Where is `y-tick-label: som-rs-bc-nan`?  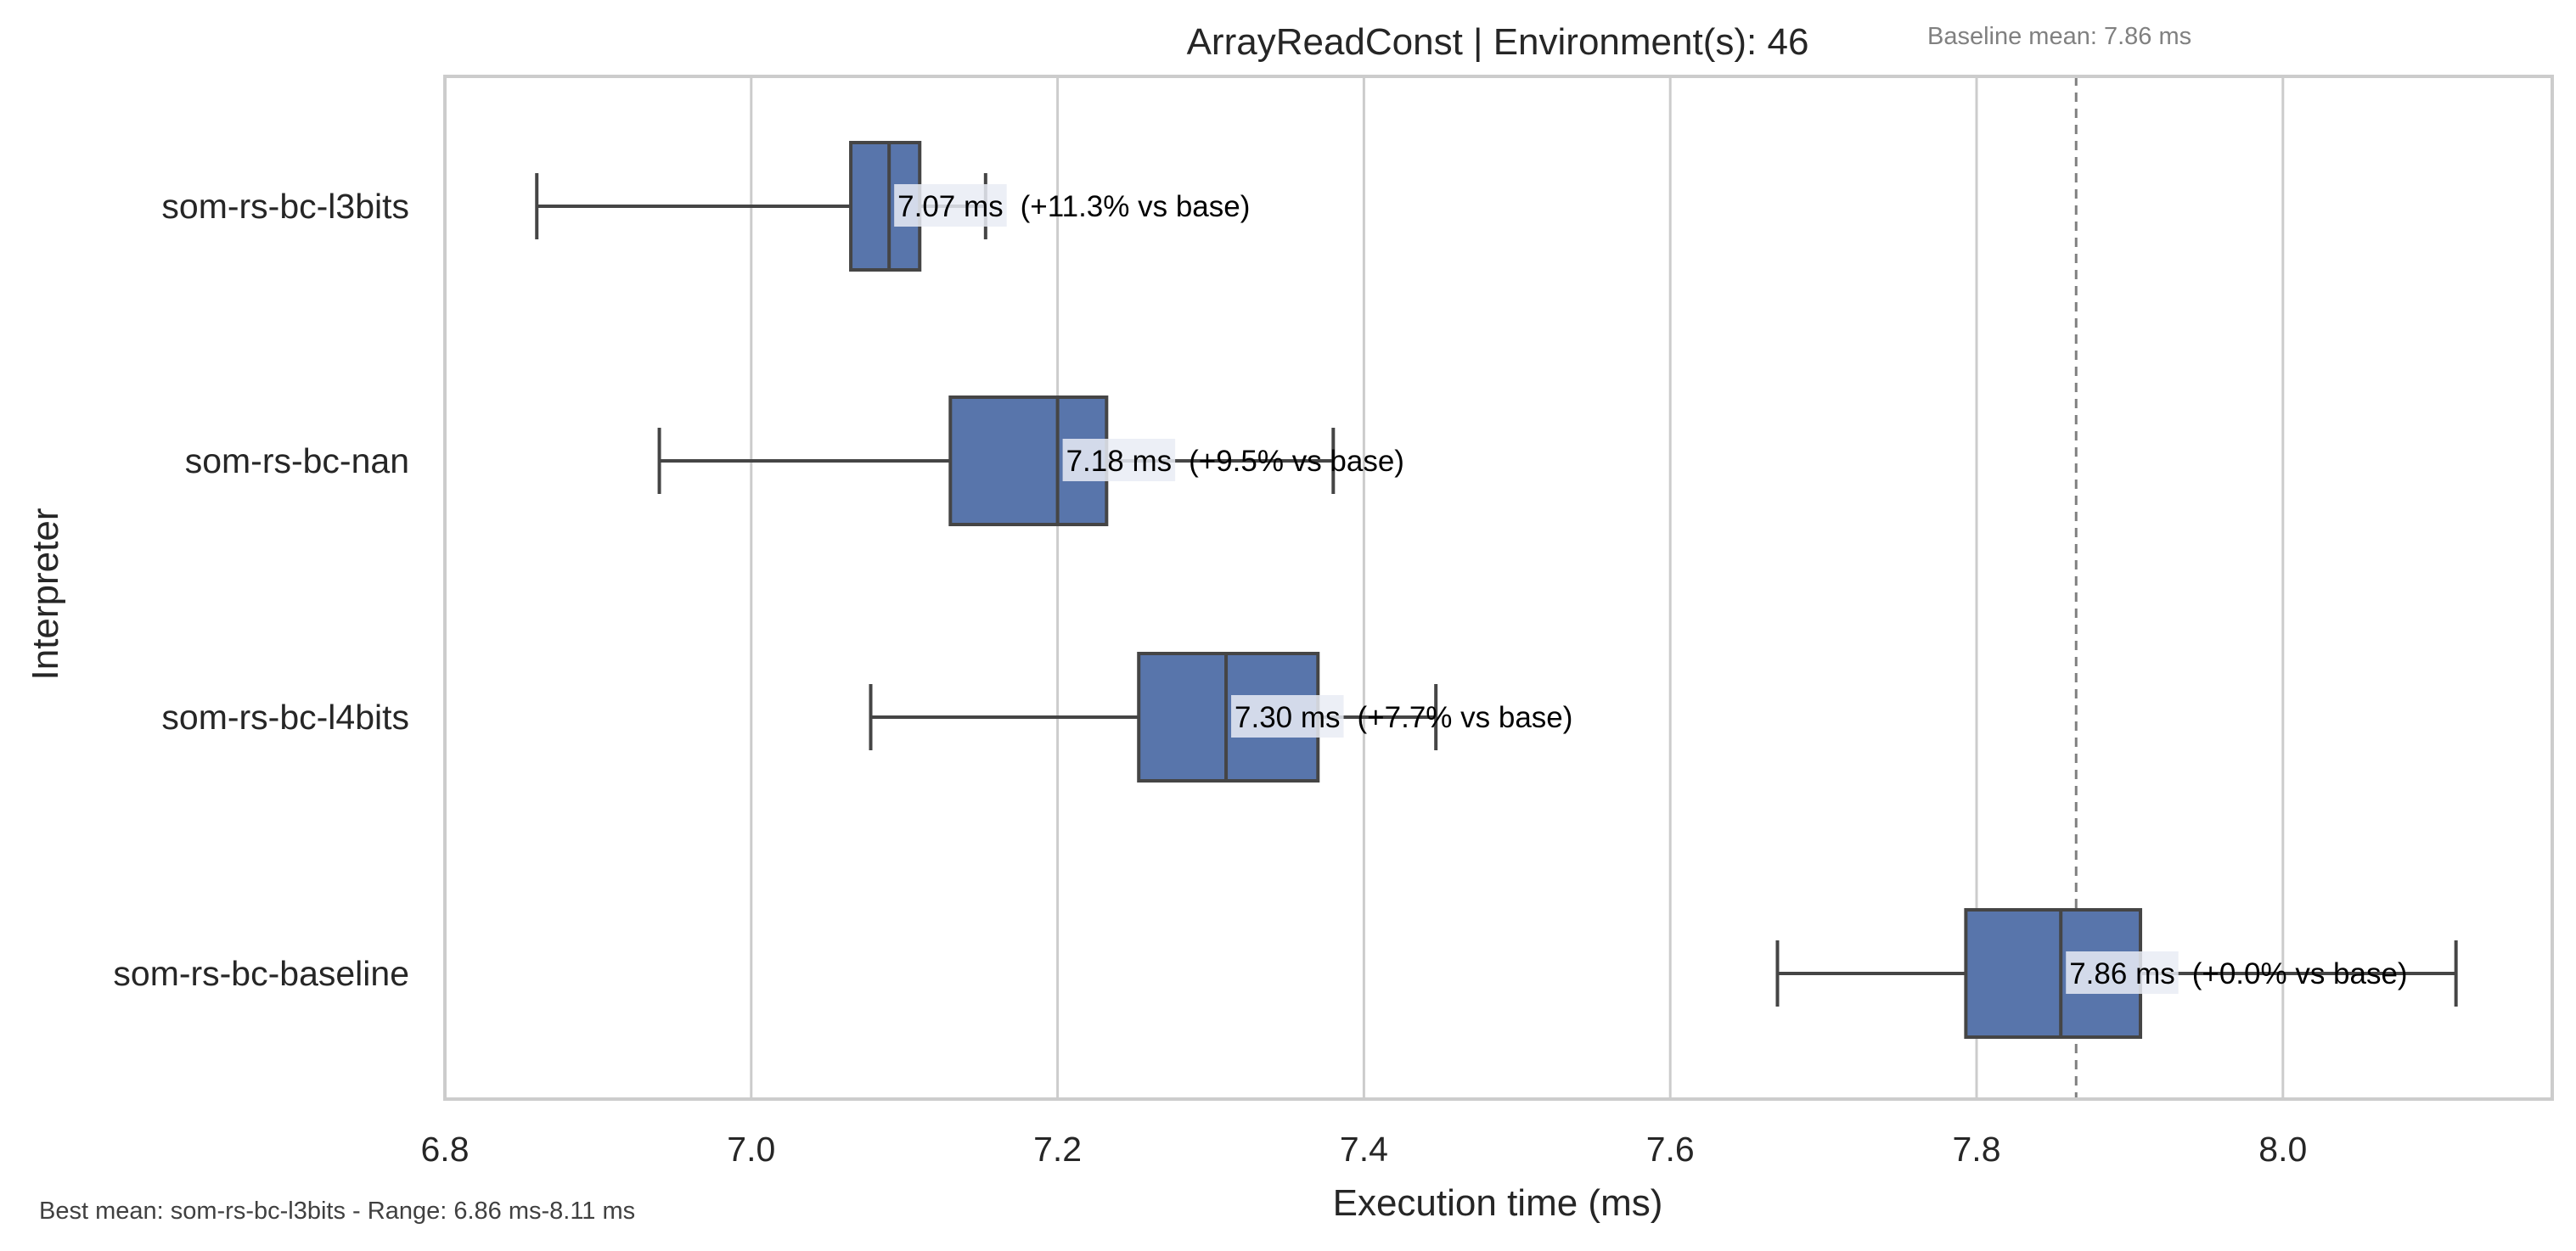
y-tick-label: som-rs-bc-nan is located at coordinates (297, 461).